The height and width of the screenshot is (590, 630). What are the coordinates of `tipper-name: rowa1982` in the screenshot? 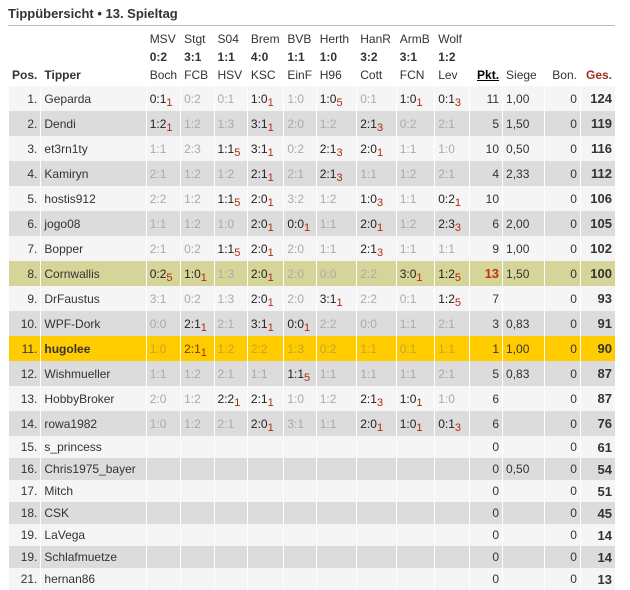 It's located at (93, 423).